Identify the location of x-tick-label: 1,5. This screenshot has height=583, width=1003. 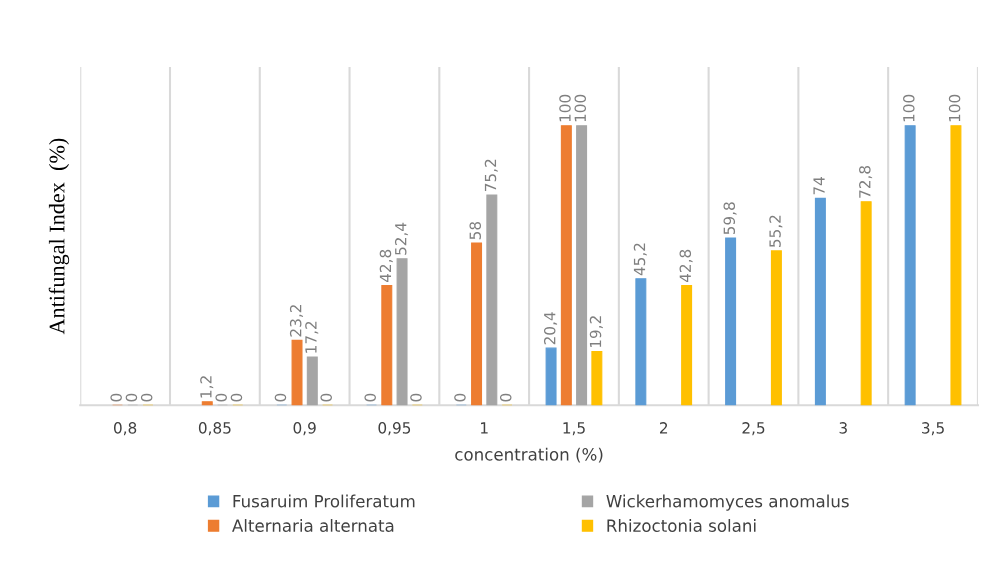
(574, 429).